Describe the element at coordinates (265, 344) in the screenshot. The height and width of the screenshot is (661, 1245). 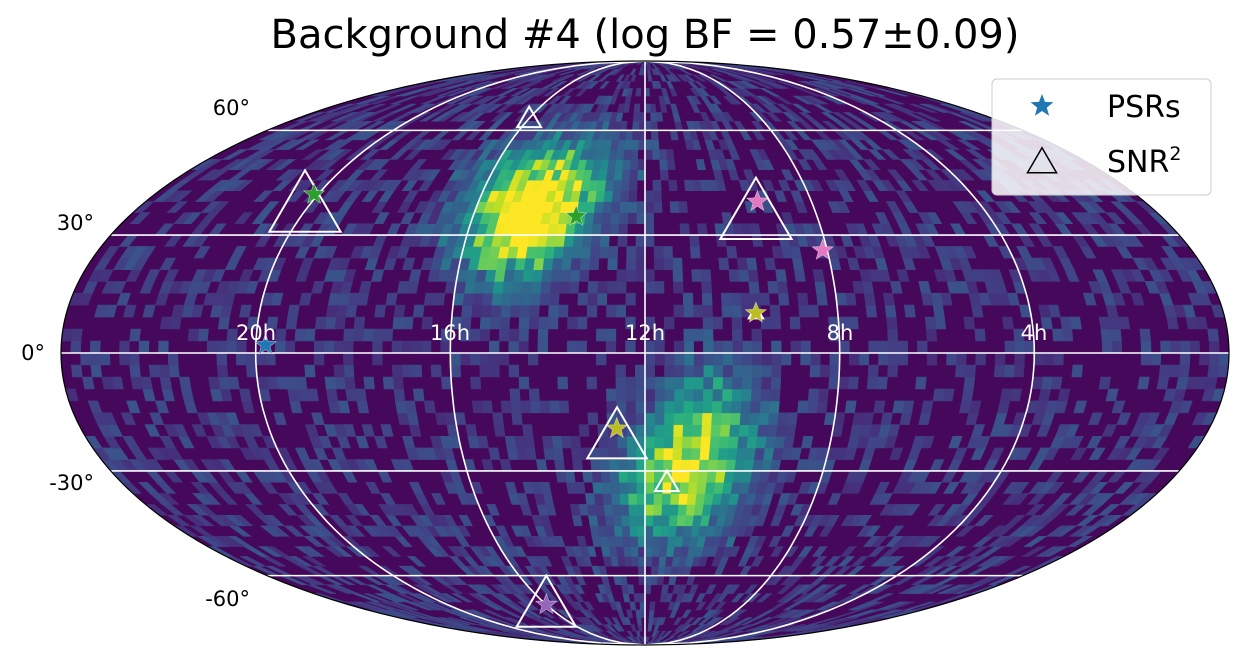
I see `pulsar-star-marker` at that location.